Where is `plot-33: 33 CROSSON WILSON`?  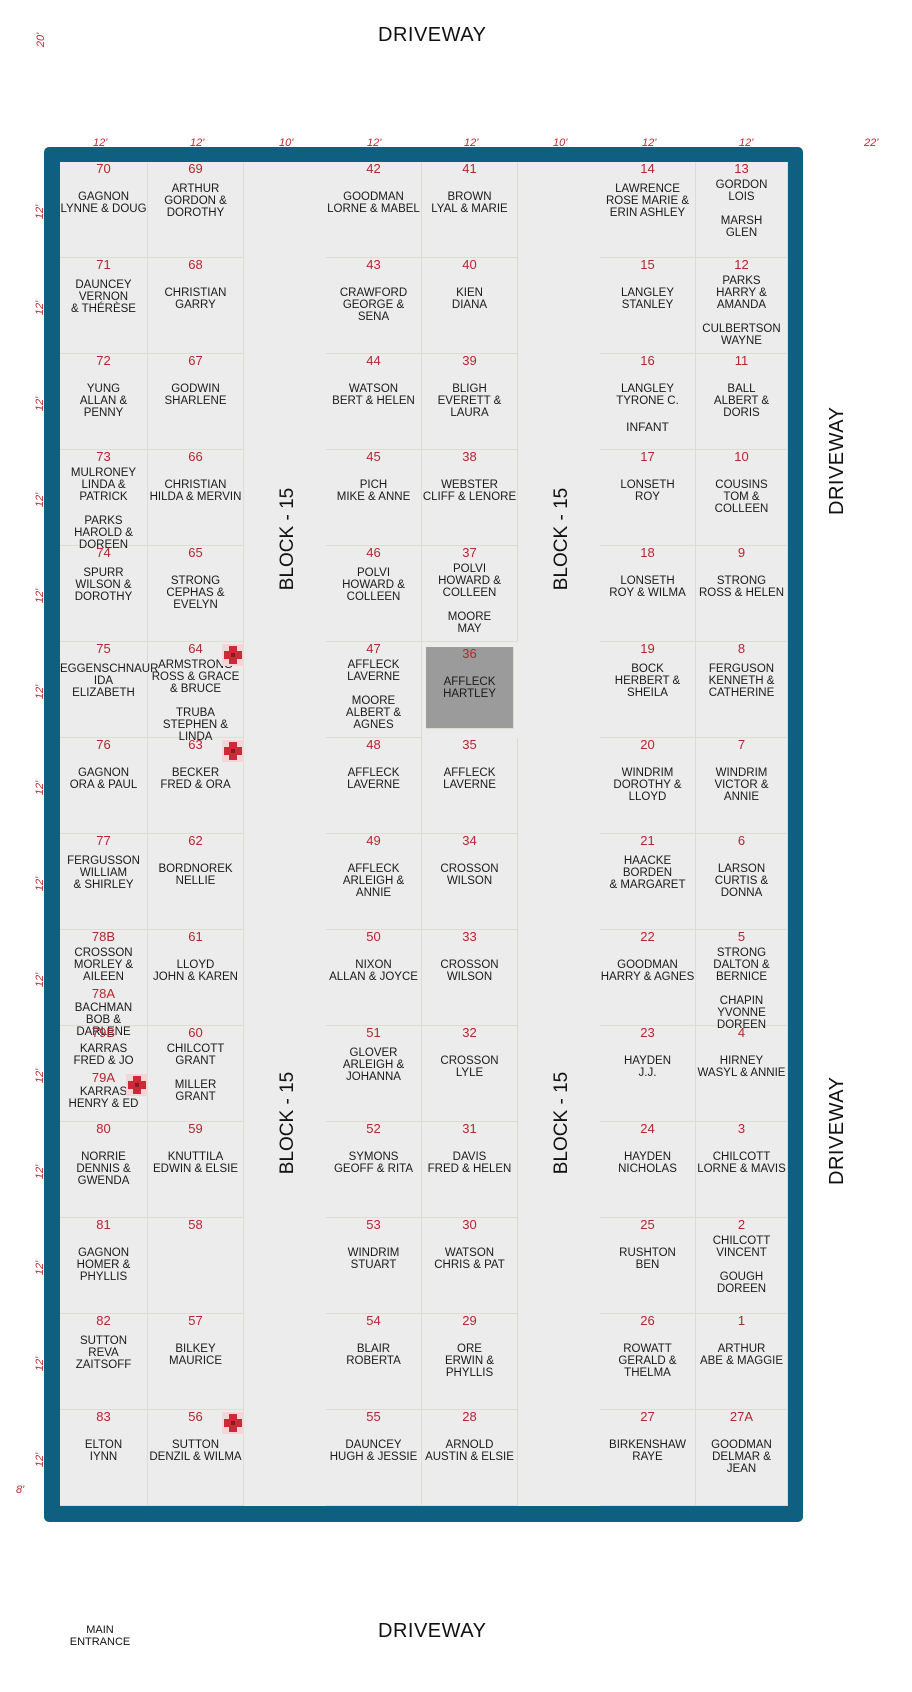 plot-33: 33 CROSSON WILSON is located at coordinates (470, 978).